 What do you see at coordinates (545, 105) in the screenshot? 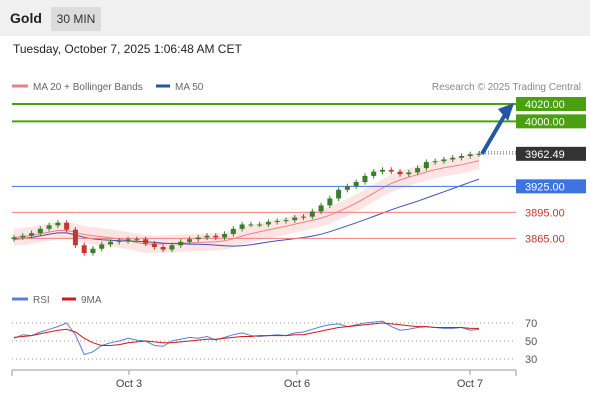
I see `resistance-label: 4020.00` at bounding box center [545, 105].